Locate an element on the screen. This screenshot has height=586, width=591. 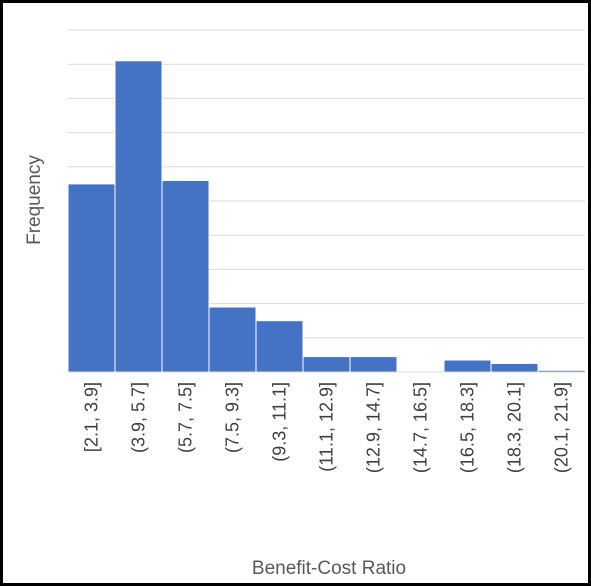
x-tick-label: (18.3, 20.1] is located at coordinates (515, 427).